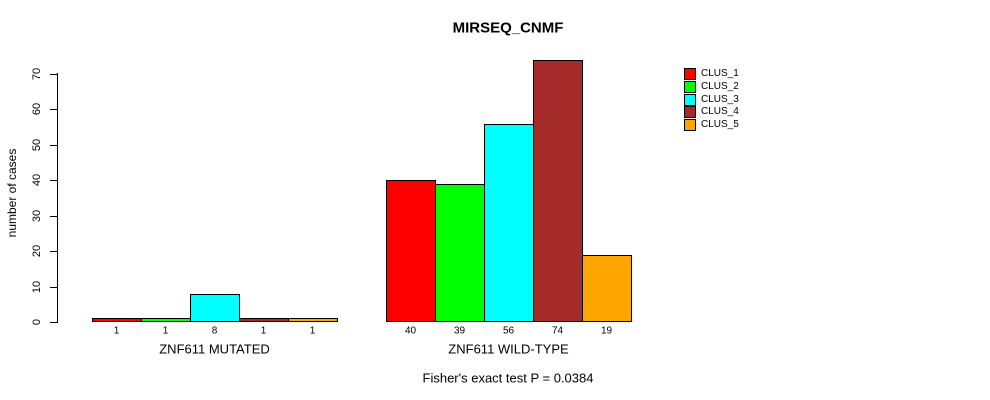  What do you see at coordinates (37, 251) in the screenshot?
I see `y-tick-label: 20` at bounding box center [37, 251].